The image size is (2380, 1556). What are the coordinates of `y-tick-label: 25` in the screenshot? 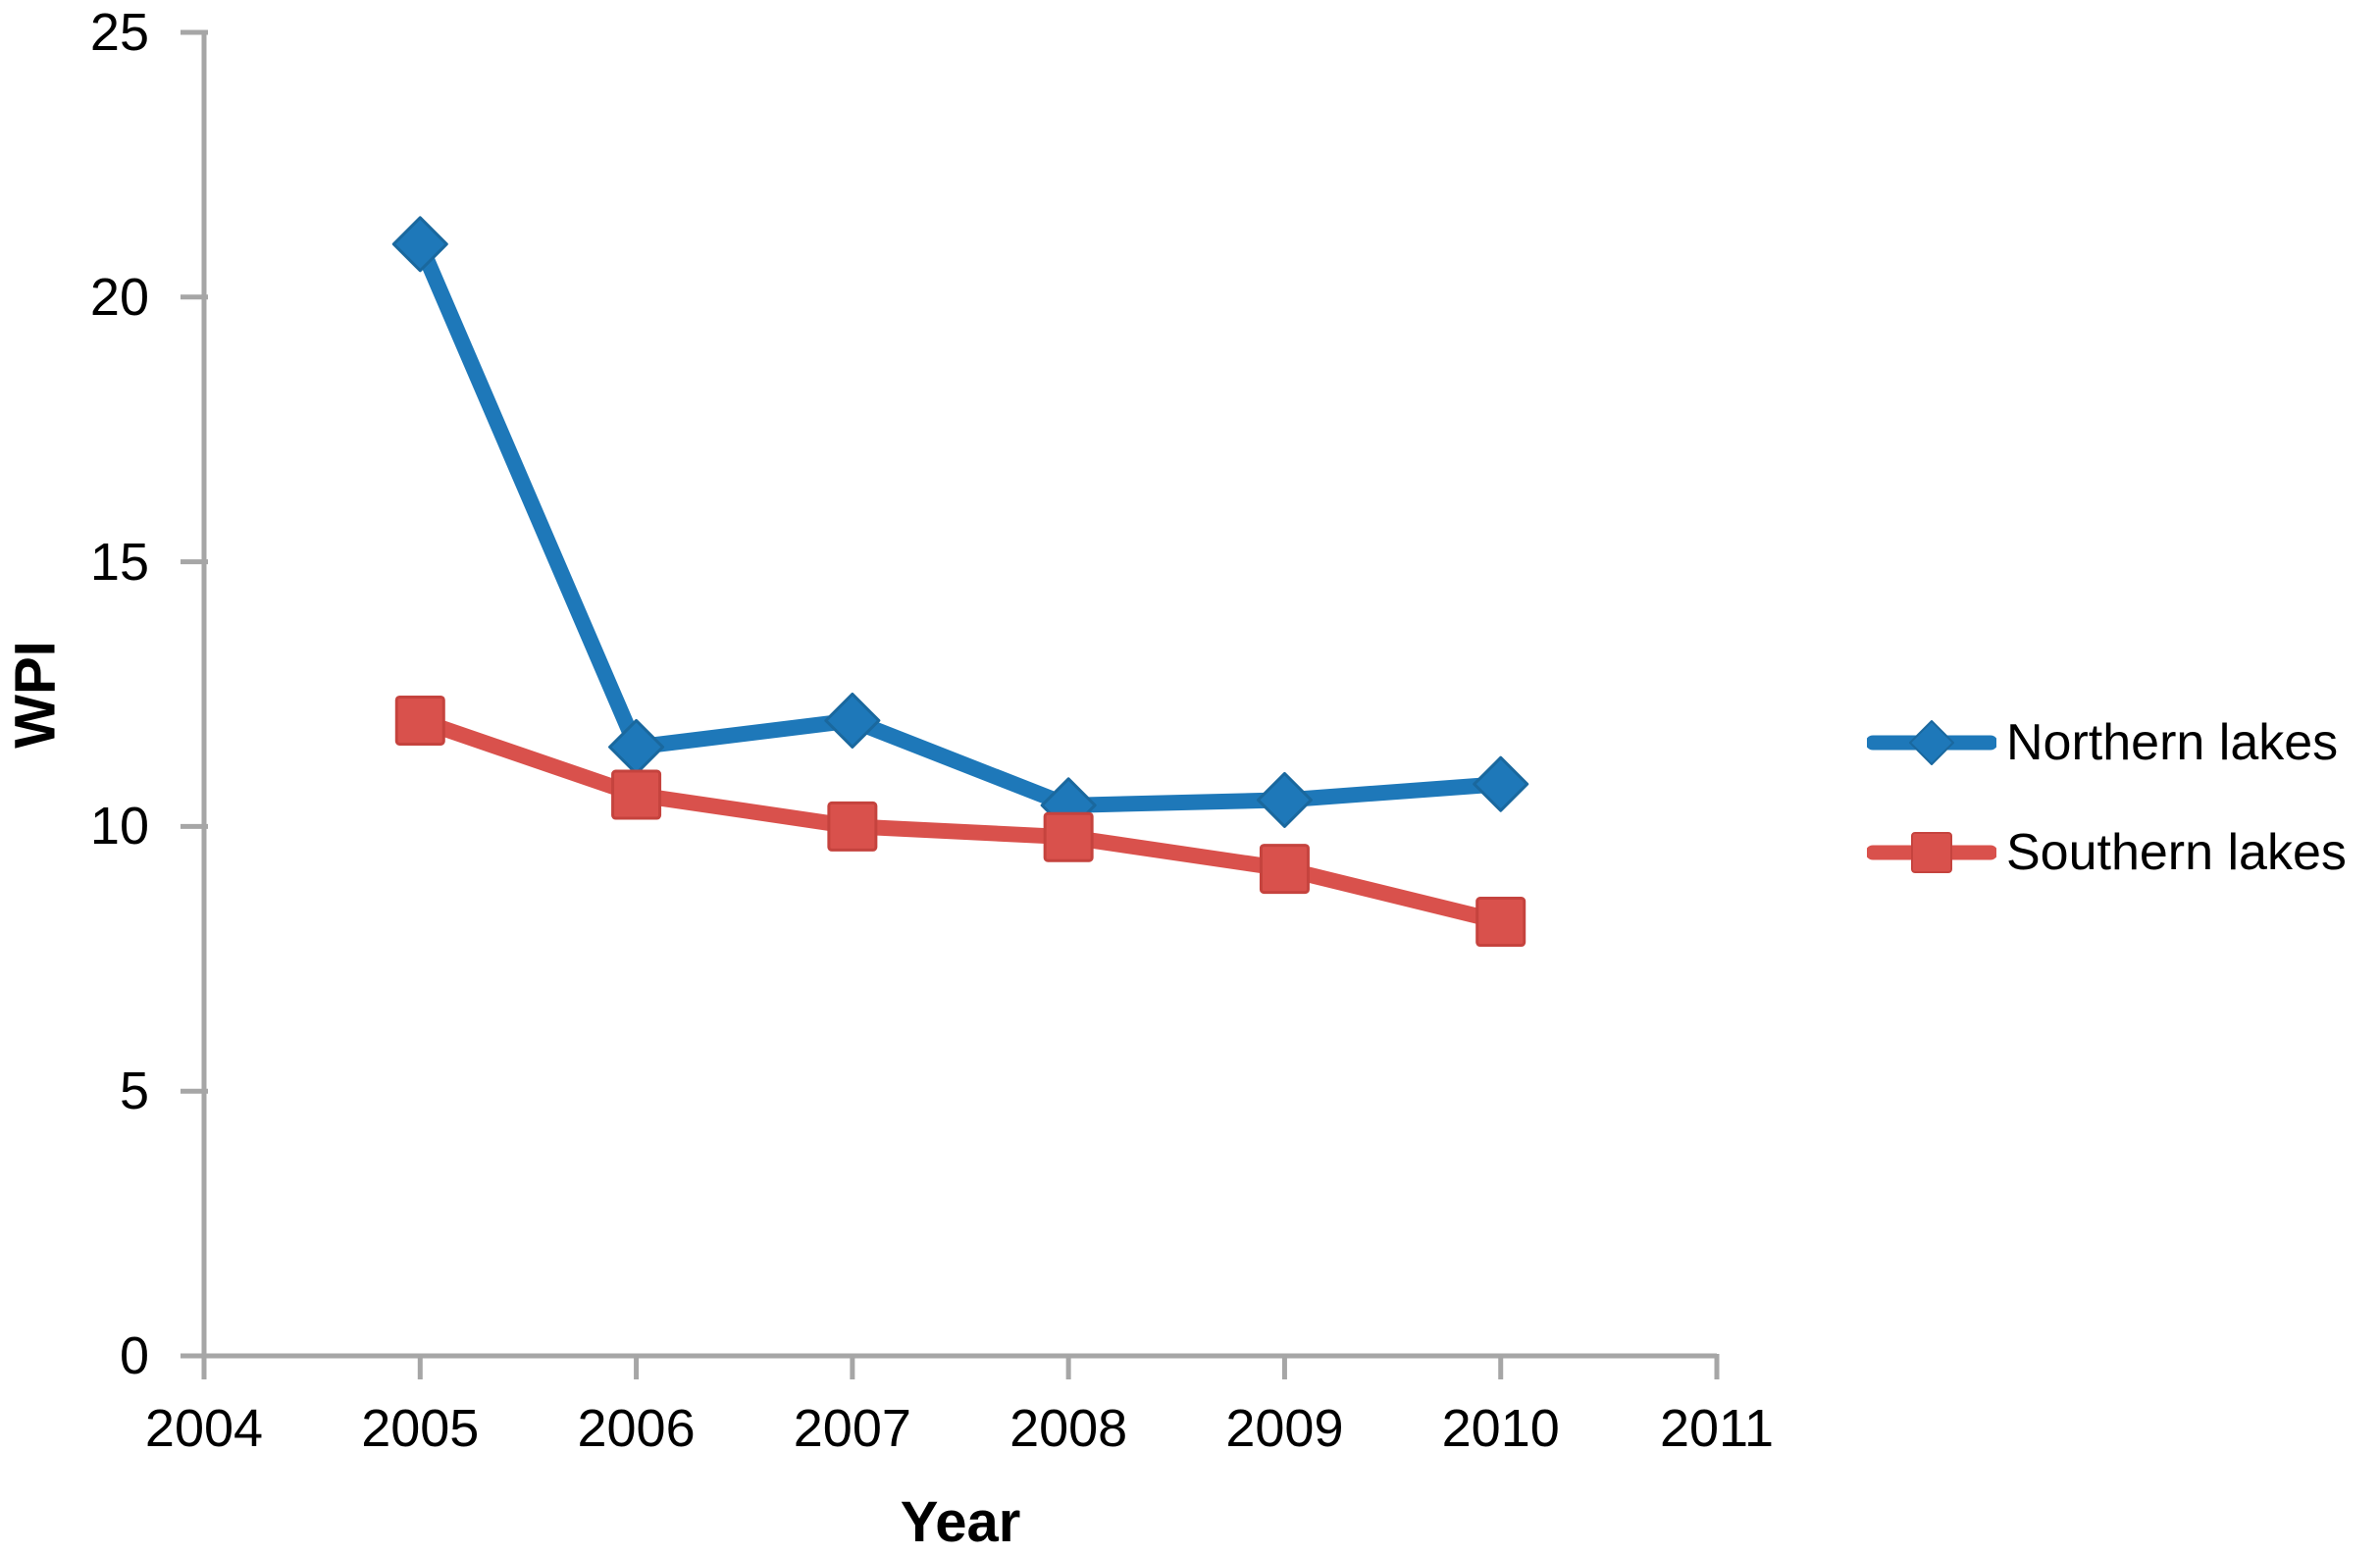 It's located at (119, 33).